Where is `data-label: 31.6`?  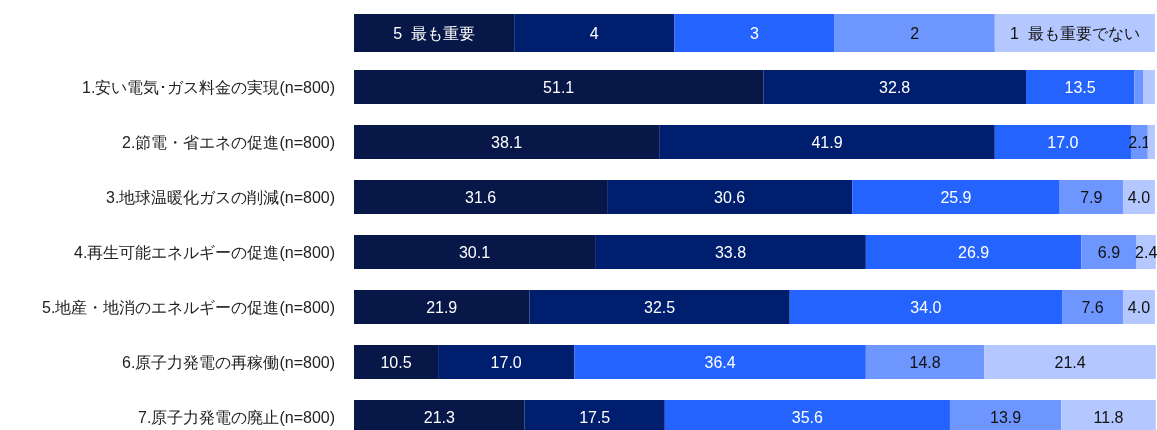
data-label: 31.6 is located at coordinates (480, 197).